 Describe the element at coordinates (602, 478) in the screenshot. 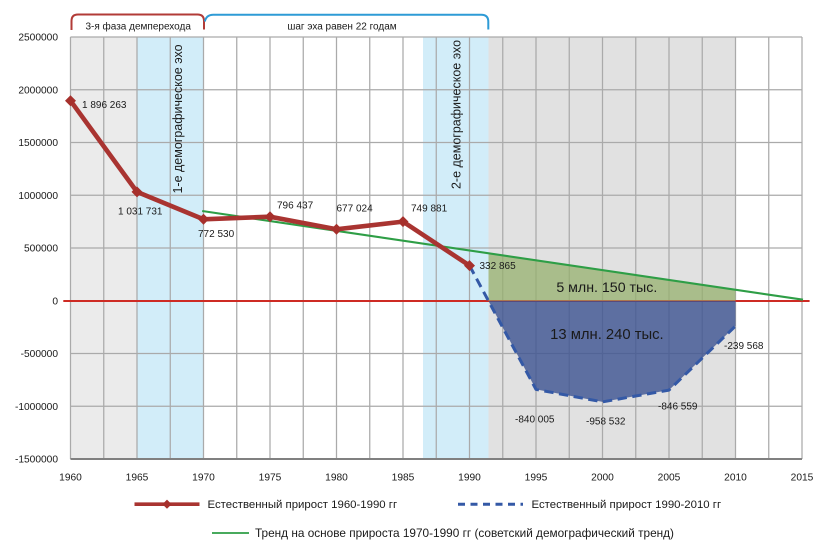

I see `svg-text: 2000` at that location.